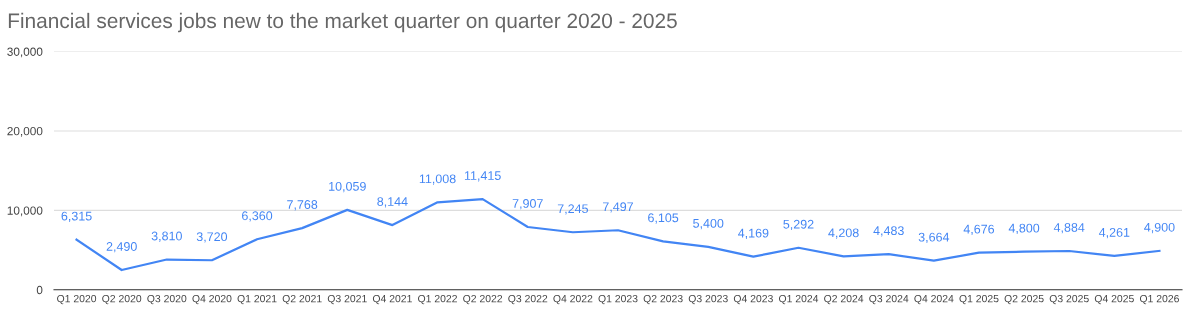 Image resolution: width=1200 pixels, height=322 pixels. I want to click on x-tick-label: Q4 2024, so click(934, 299).